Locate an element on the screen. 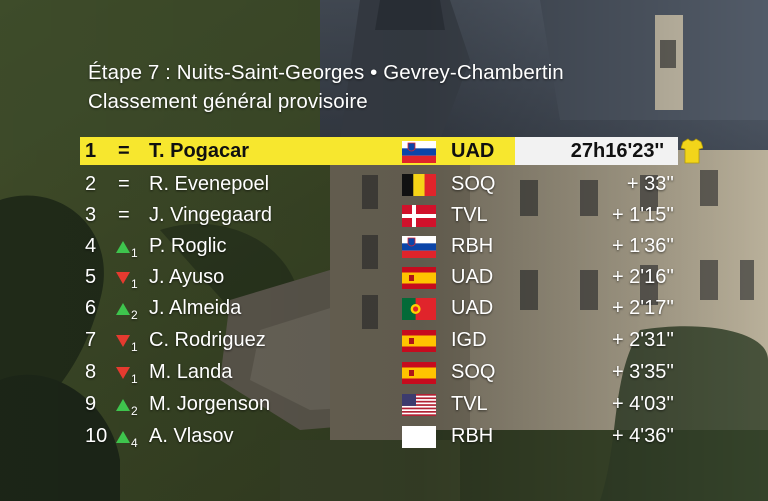 Image resolution: width=768 pixels, height=501 pixels. standing-row: 8 1 M. Landa SOQ + 3'35'' is located at coordinates (391, 372).